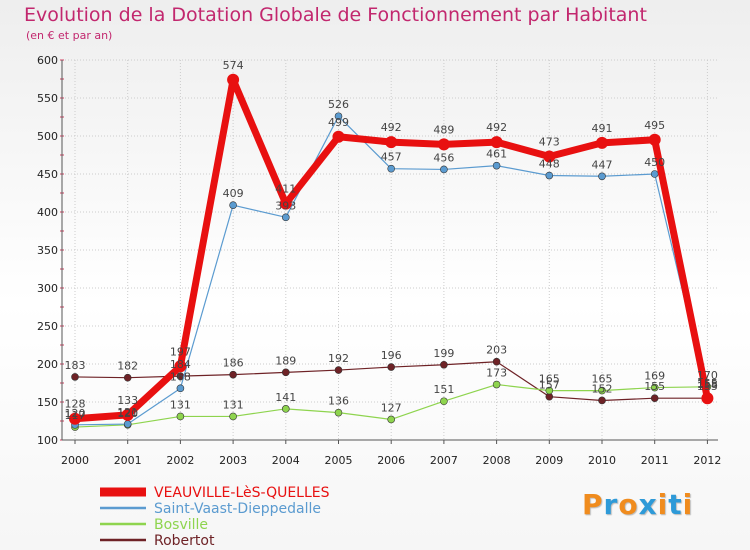  What do you see at coordinates (75, 460) in the screenshot?
I see `x-tick-label: 2000` at bounding box center [75, 460].